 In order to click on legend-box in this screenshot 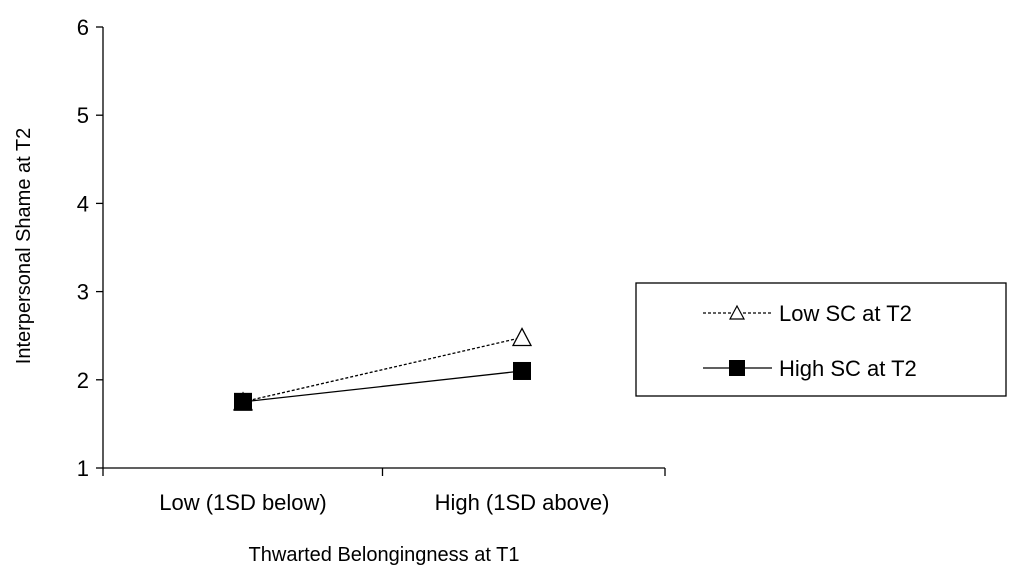, I will do `click(821, 339)`.